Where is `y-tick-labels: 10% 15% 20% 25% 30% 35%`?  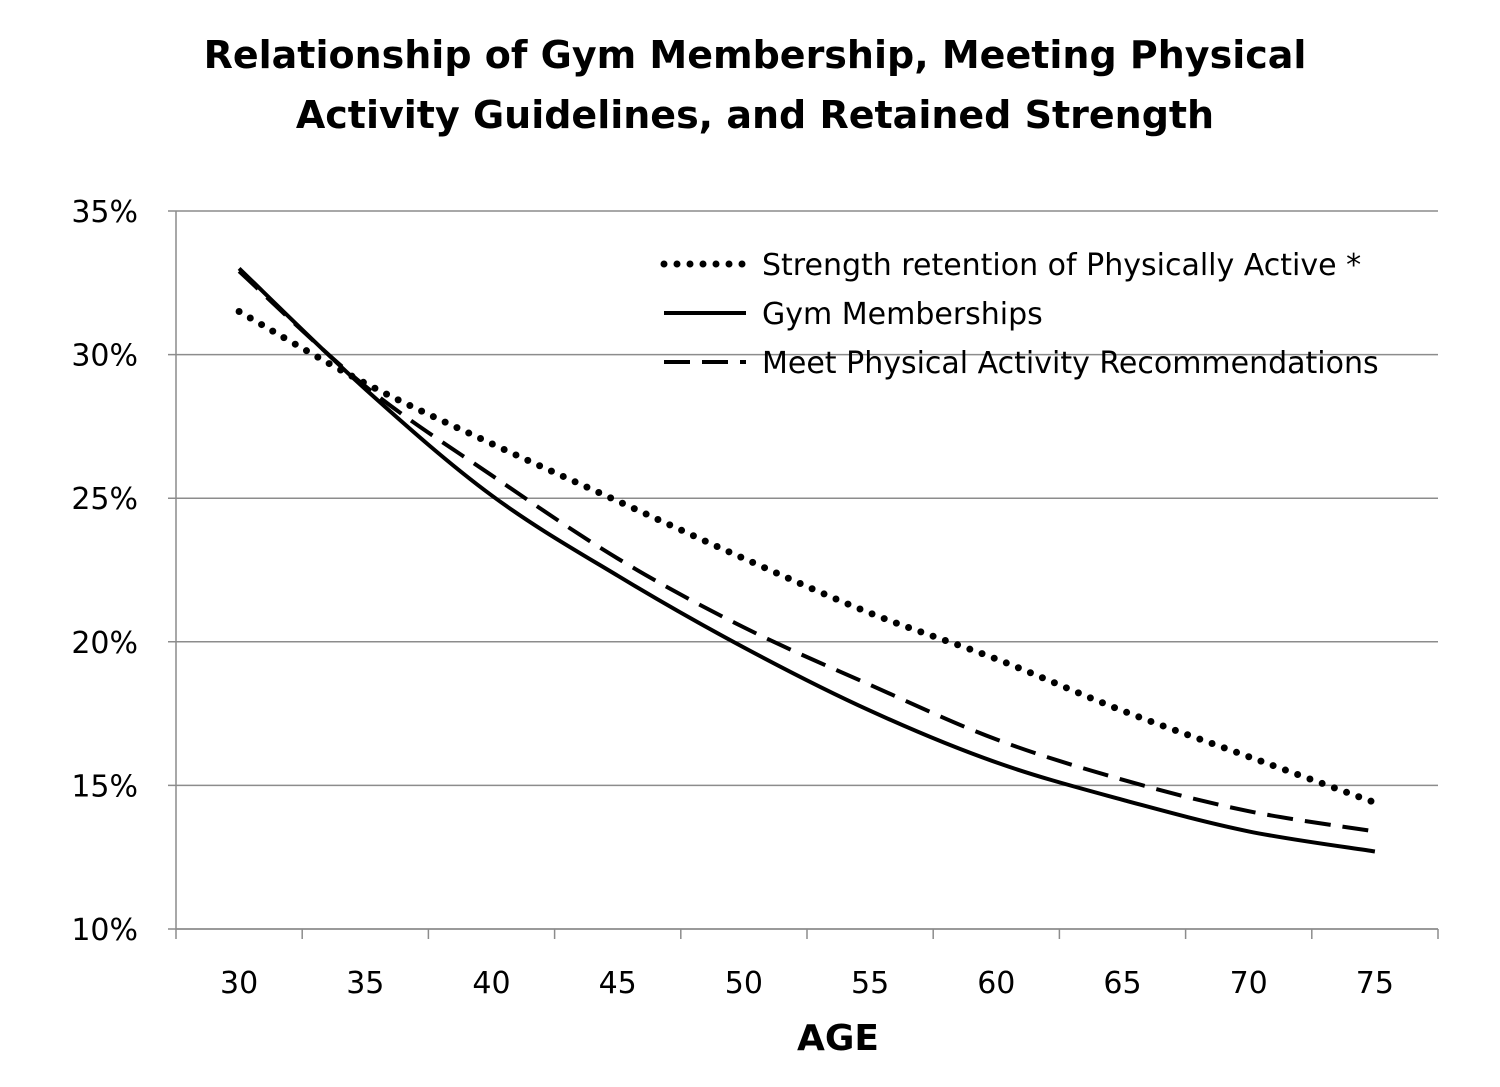
y-tick-labels: 10% 15% 20% 25% 30% 35% is located at coordinates (104, 571).